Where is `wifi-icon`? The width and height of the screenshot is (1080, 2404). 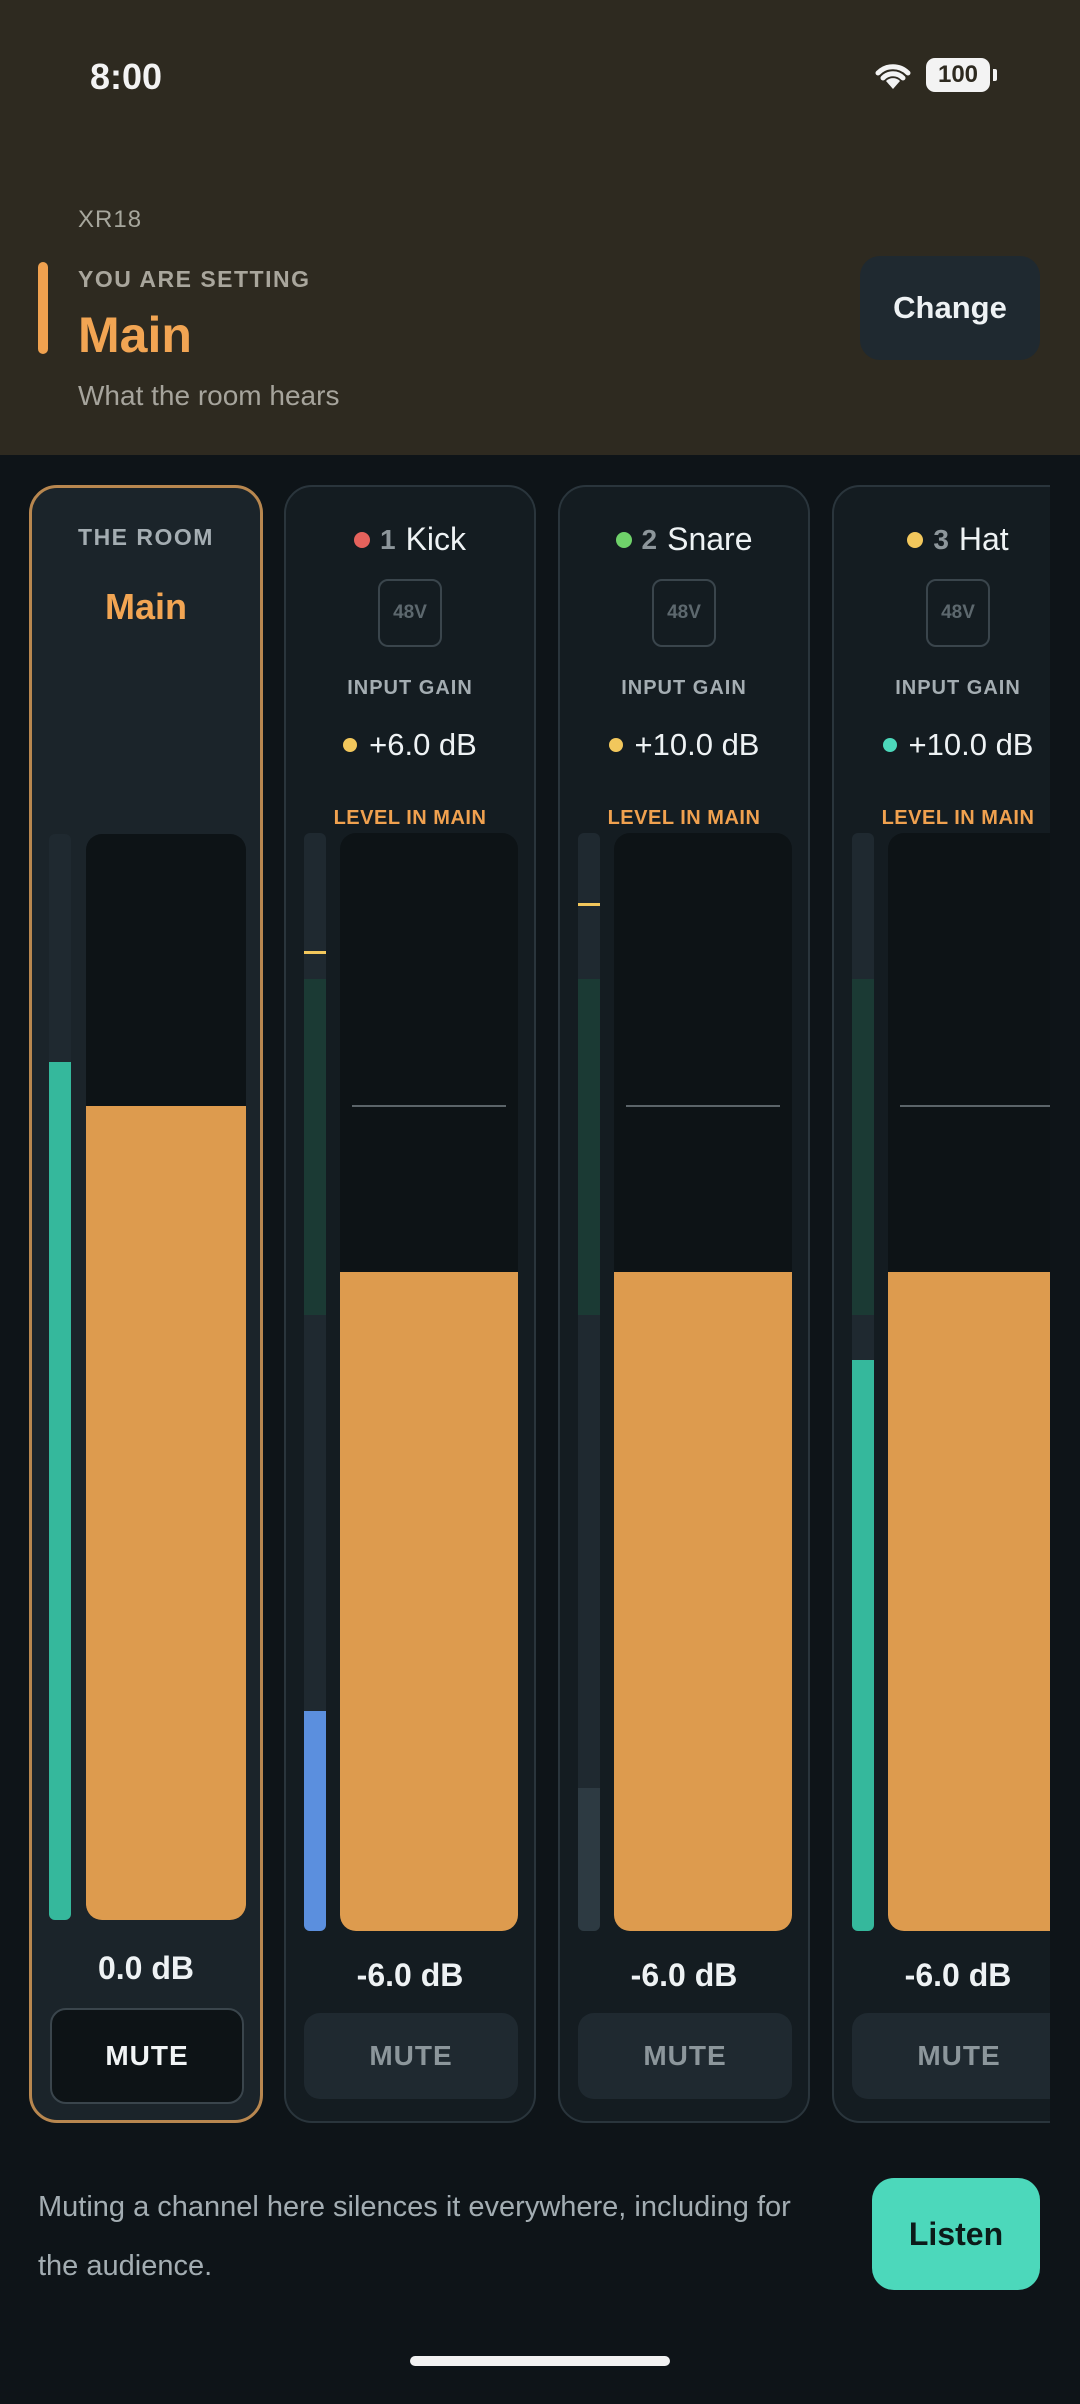
wifi-icon is located at coordinates (893, 75).